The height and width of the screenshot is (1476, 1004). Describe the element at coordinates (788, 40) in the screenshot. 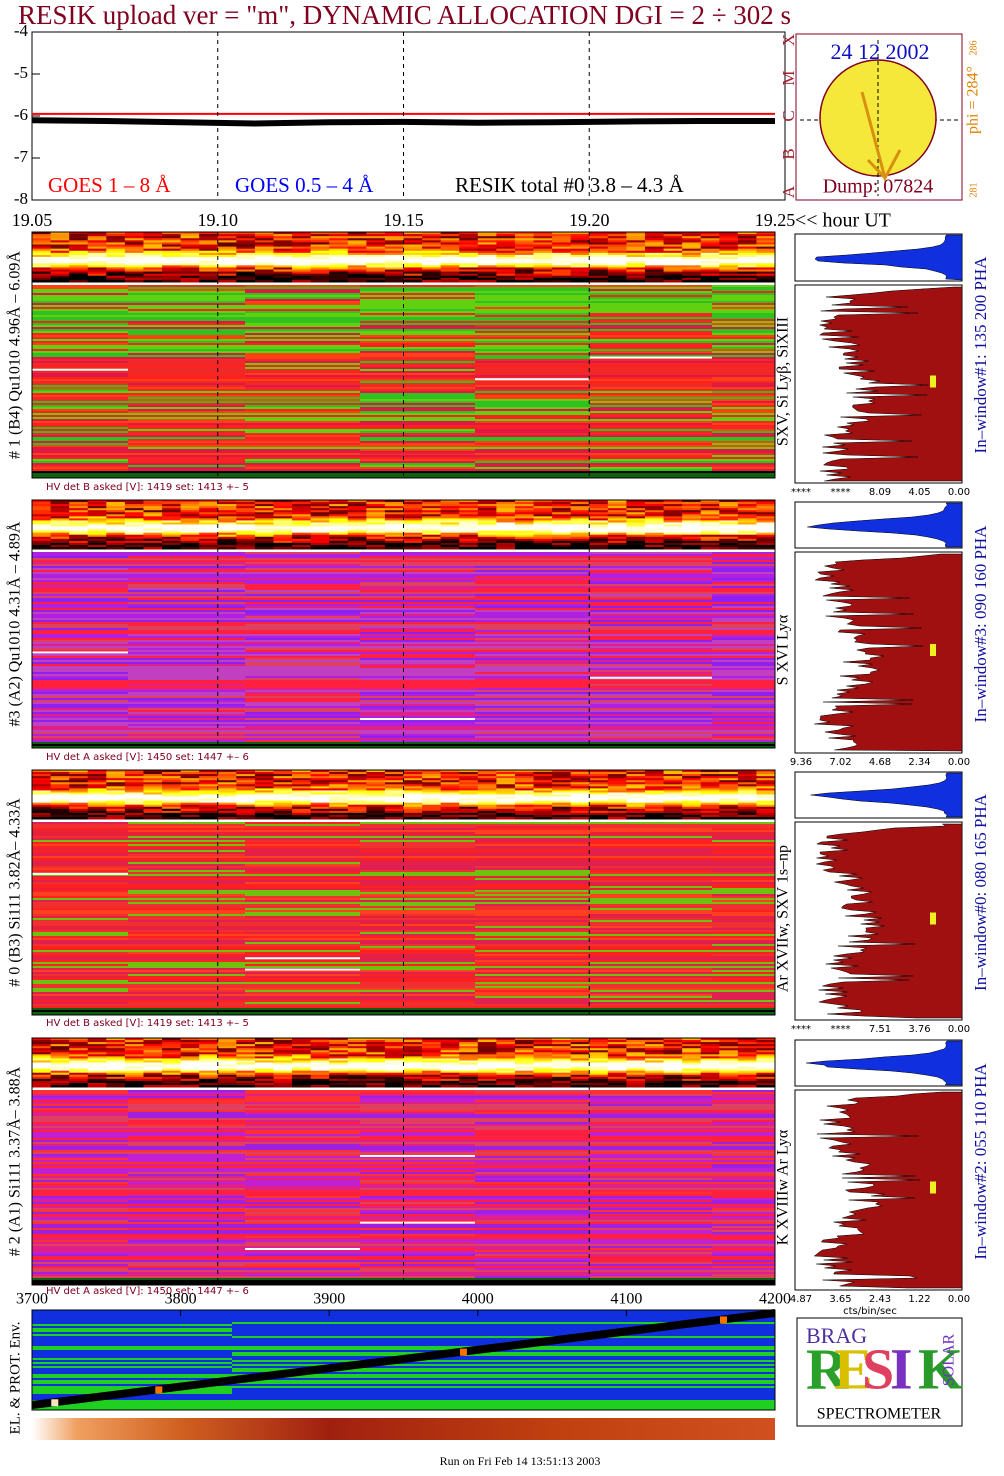

I see `flare-class: X` at that location.